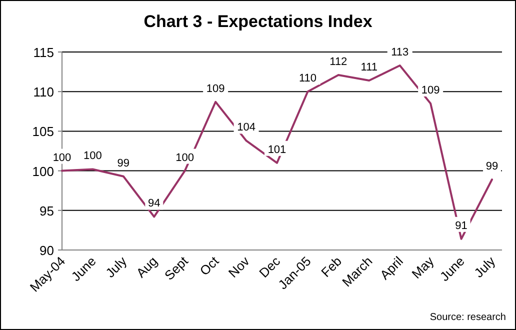 This screenshot has height=330, width=516. Describe the element at coordinates (43, 132) in the screenshot. I see `y-tick-label: 105` at that location.